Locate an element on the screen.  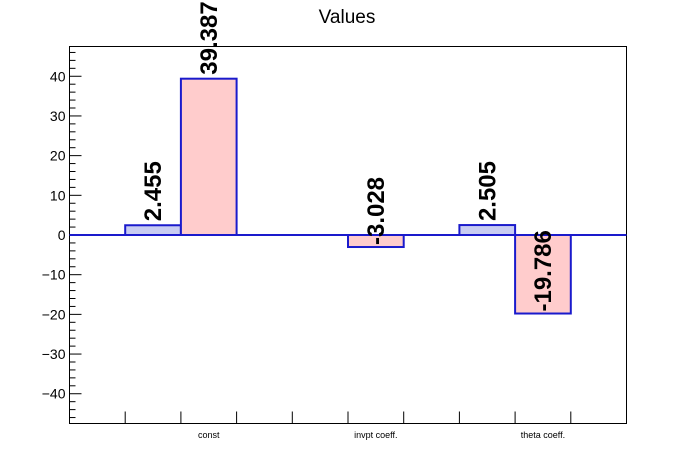
y-tick-label: −20 is located at coordinates (54, 314).